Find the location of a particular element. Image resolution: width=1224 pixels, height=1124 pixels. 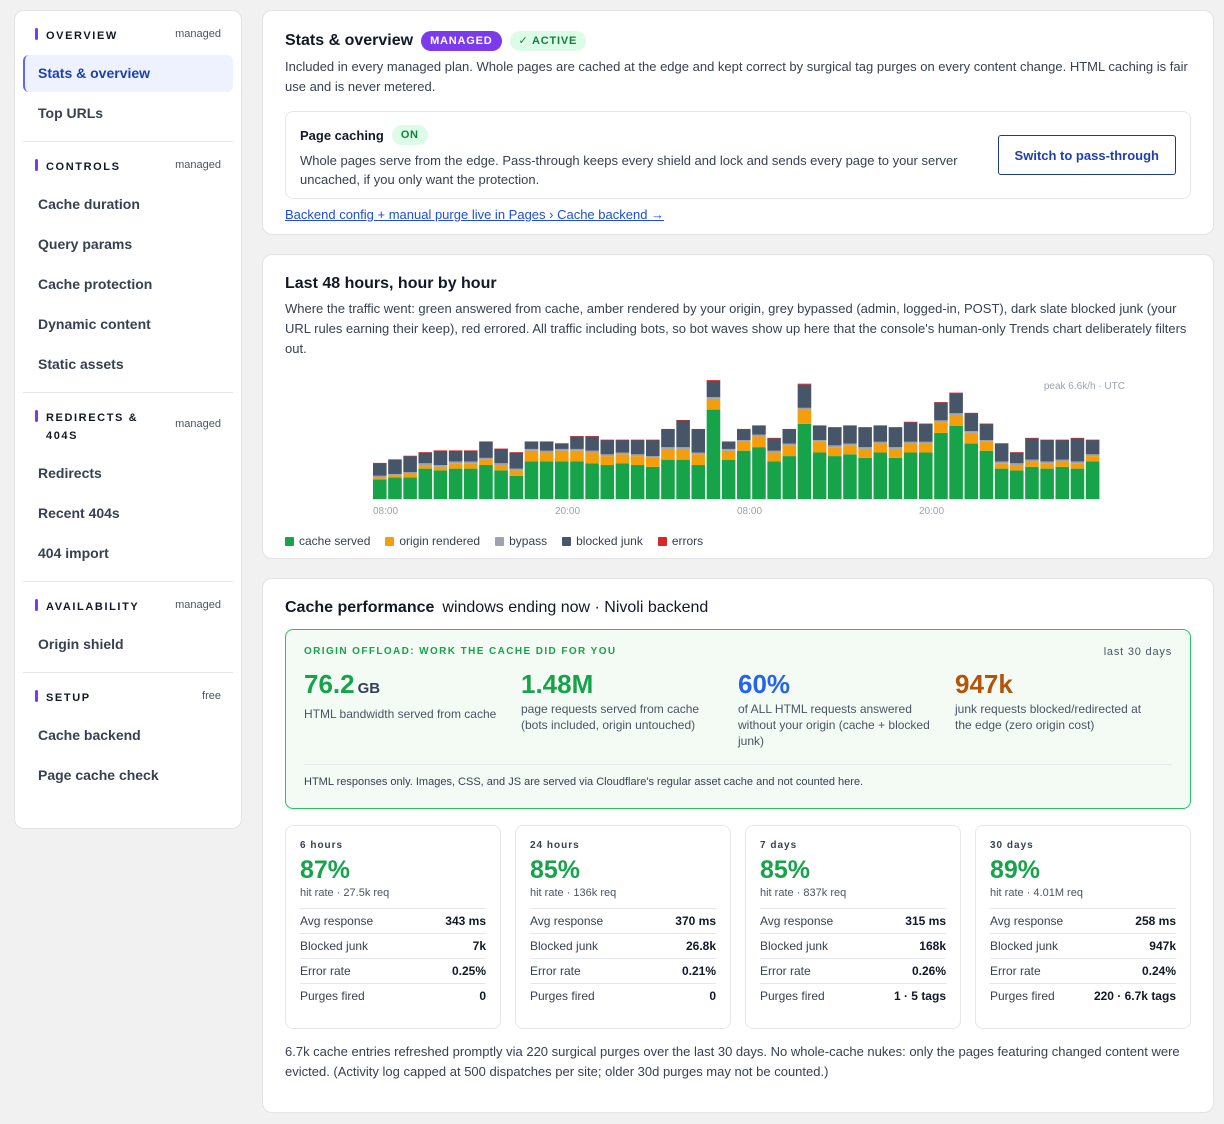

table-row: Purges fired 220 · 6.7k tags is located at coordinates (1083, 996).